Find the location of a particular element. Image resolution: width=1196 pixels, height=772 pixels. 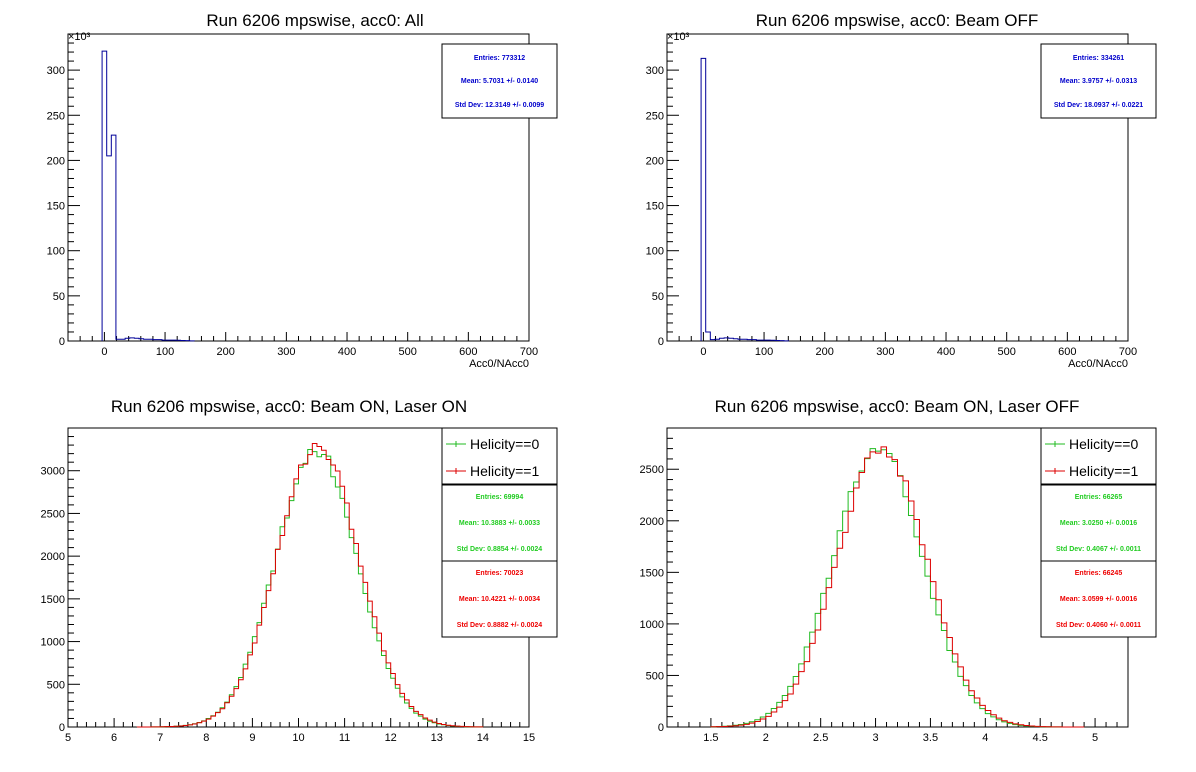

y-tick-label: 2500 is located at coordinates (53, 514).